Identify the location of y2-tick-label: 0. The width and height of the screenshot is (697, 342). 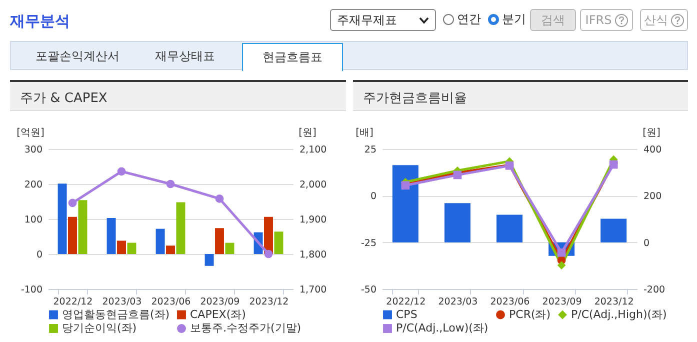
(647, 243).